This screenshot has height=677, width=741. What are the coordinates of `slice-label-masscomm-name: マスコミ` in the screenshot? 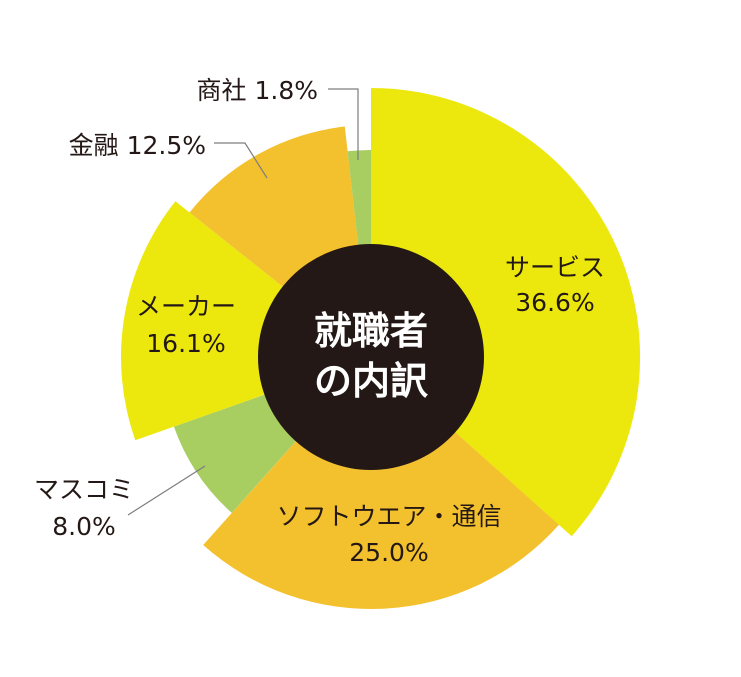 It's located at (84, 489).